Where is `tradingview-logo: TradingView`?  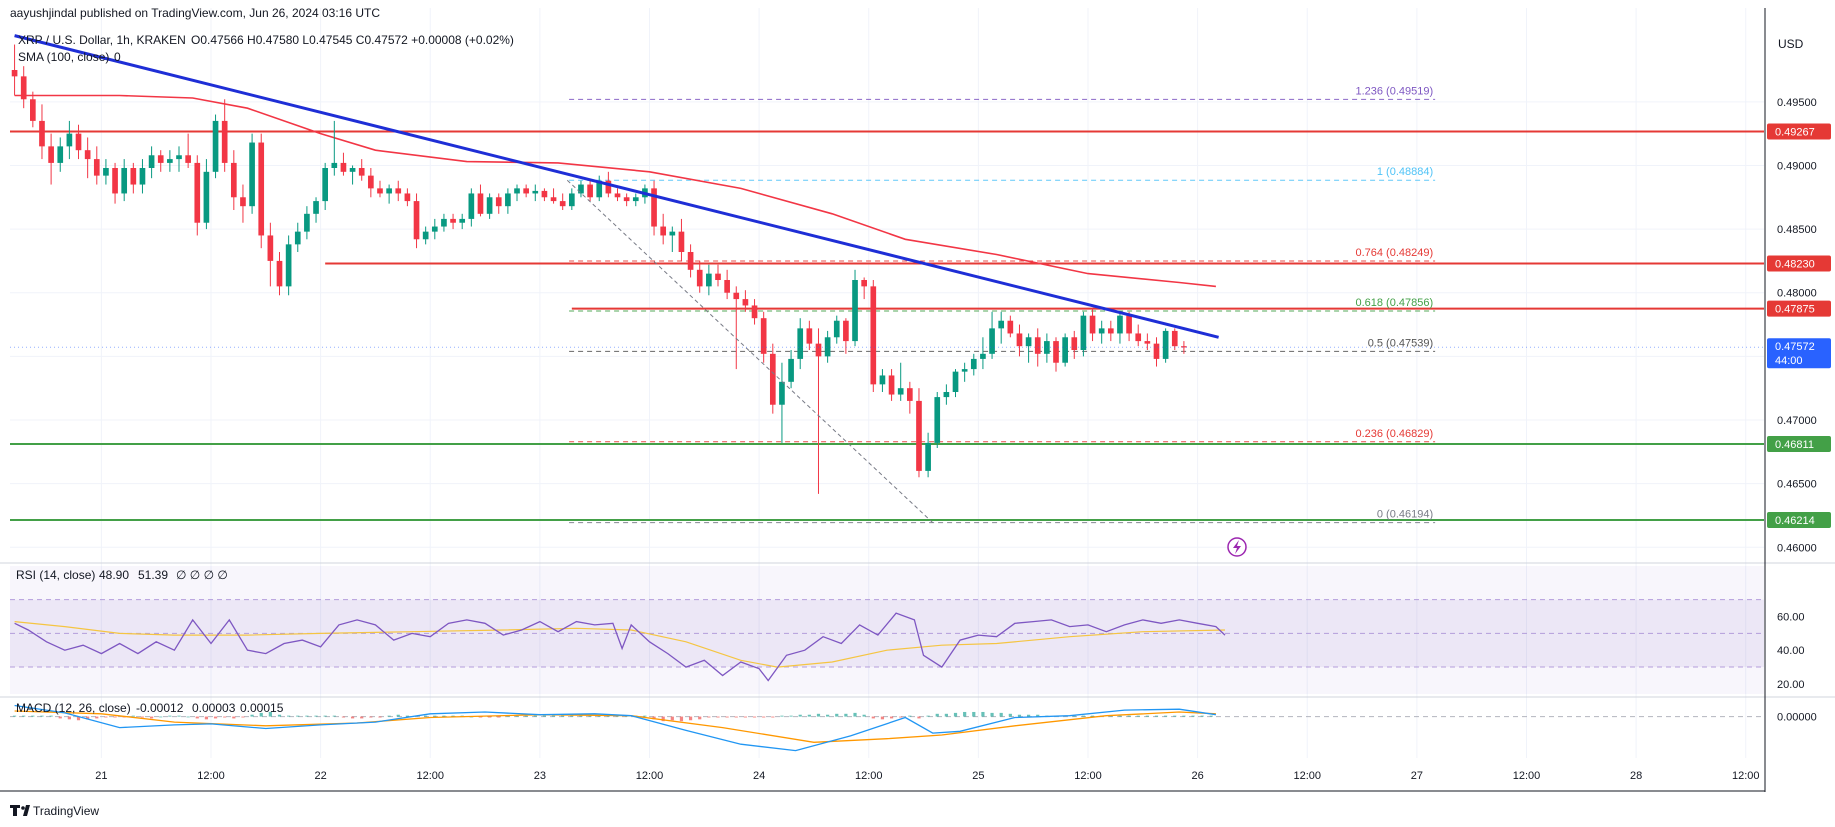
tradingview-logo: TradingView is located at coordinates (54, 811).